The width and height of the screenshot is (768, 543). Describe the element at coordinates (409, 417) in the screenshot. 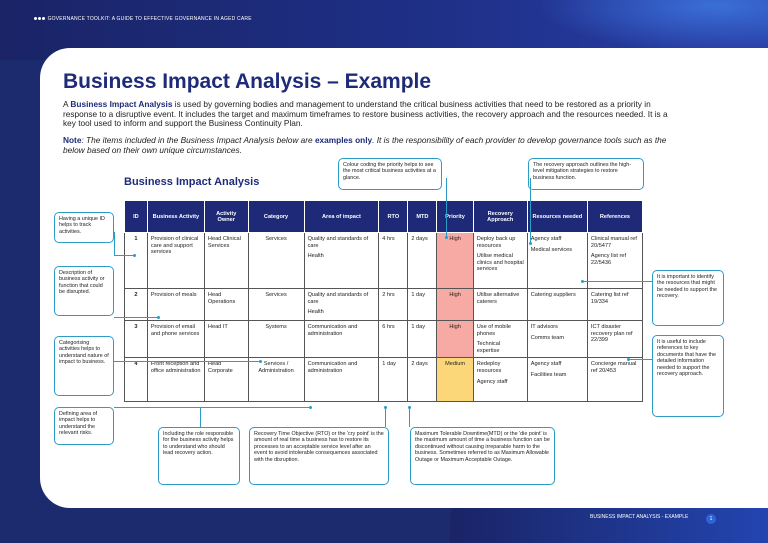

I see `connector-mtd` at that location.